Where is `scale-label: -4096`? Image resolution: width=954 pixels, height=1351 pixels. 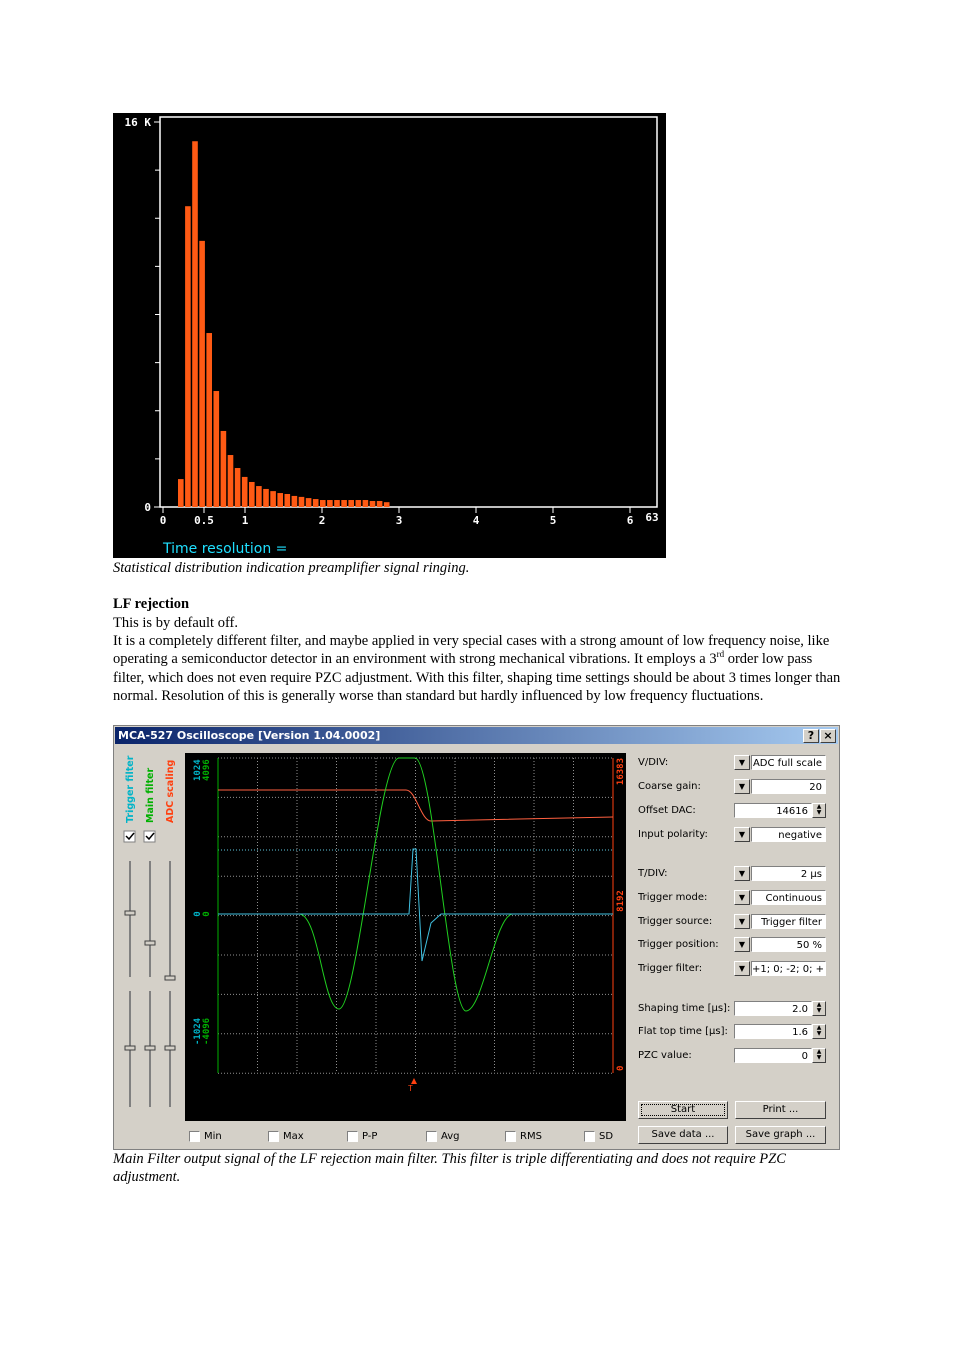 scale-label: -4096 is located at coordinates (207, 1031).